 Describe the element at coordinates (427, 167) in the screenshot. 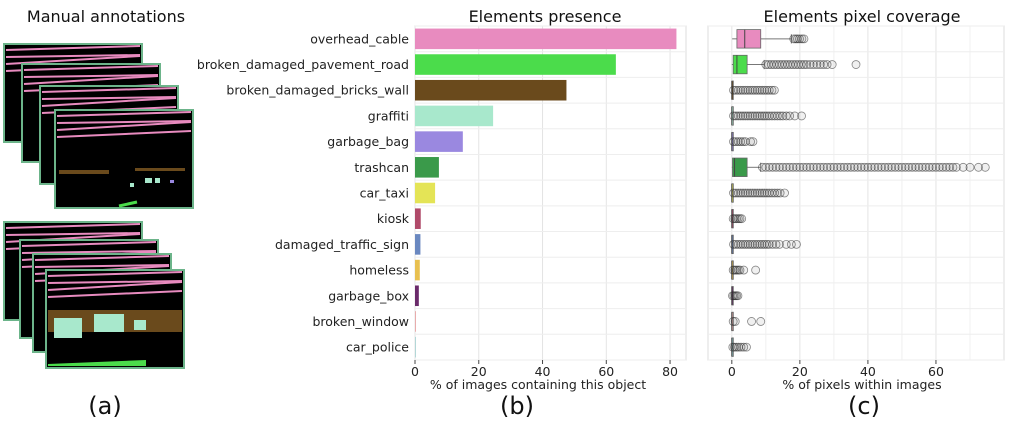

I see `bar-trashcan` at that location.